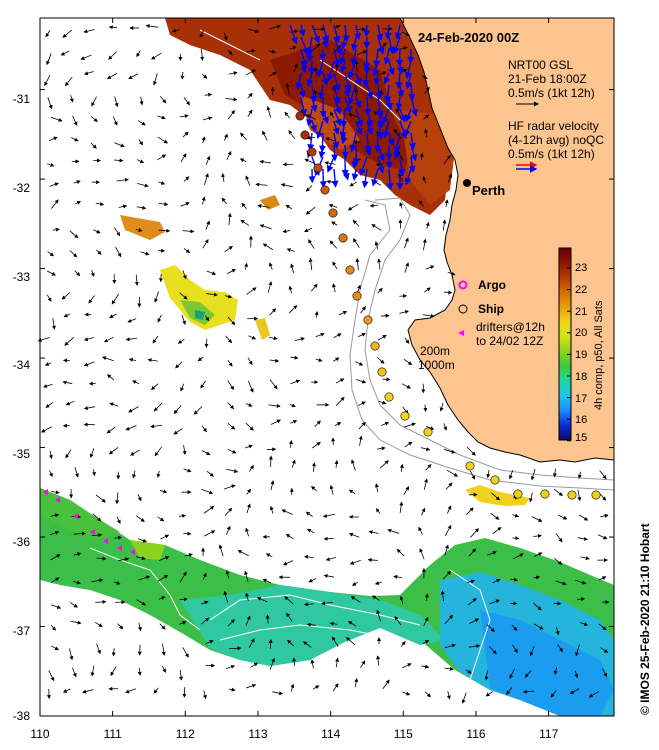 The width and height of the screenshot is (659, 750). What do you see at coordinates (467, 183) in the screenshot?
I see `perth-marker` at bounding box center [467, 183].